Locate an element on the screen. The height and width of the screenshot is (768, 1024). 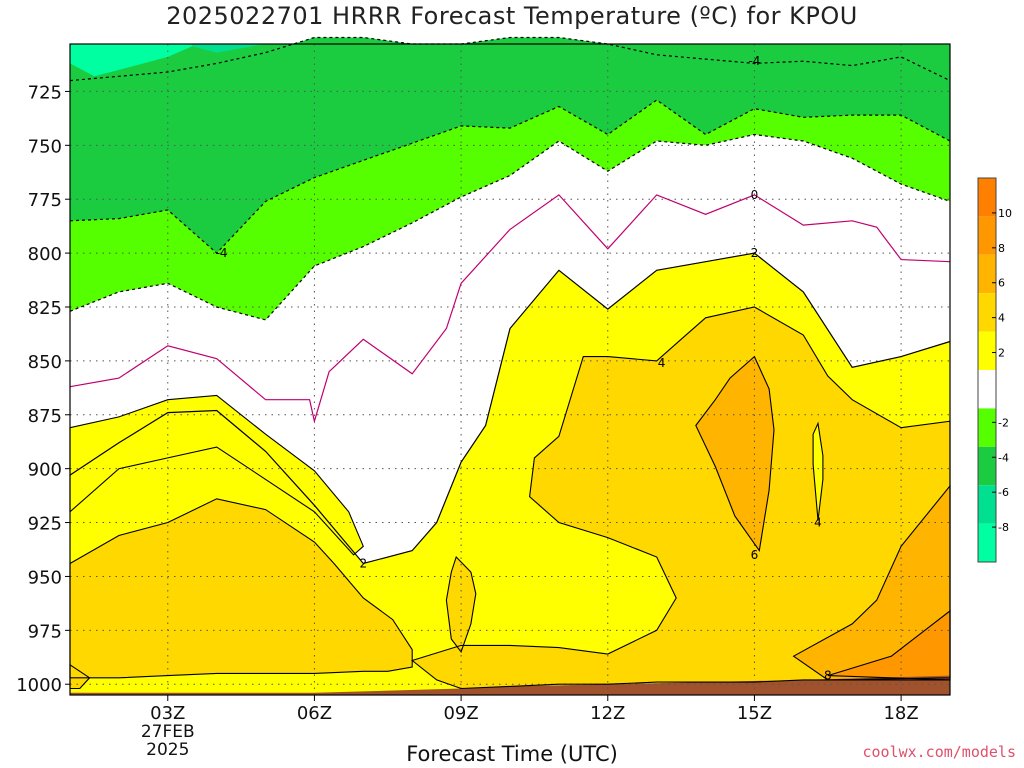
band-4-to-6-left is located at coordinates (241, 588).